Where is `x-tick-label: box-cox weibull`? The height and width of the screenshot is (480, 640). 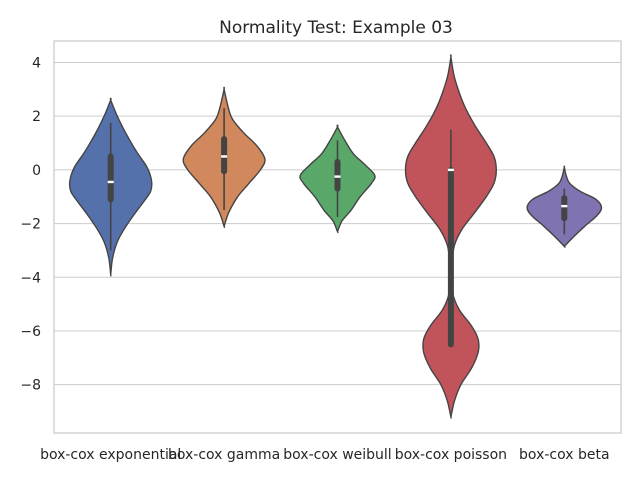 x-tick-label: box-cox weibull is located at coordinates (337, 455).